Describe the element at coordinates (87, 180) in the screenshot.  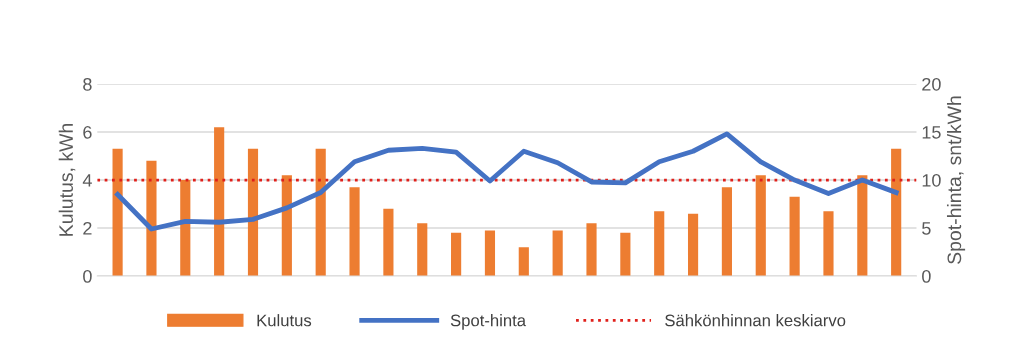
I see `y-tick-label: 4` at that location.